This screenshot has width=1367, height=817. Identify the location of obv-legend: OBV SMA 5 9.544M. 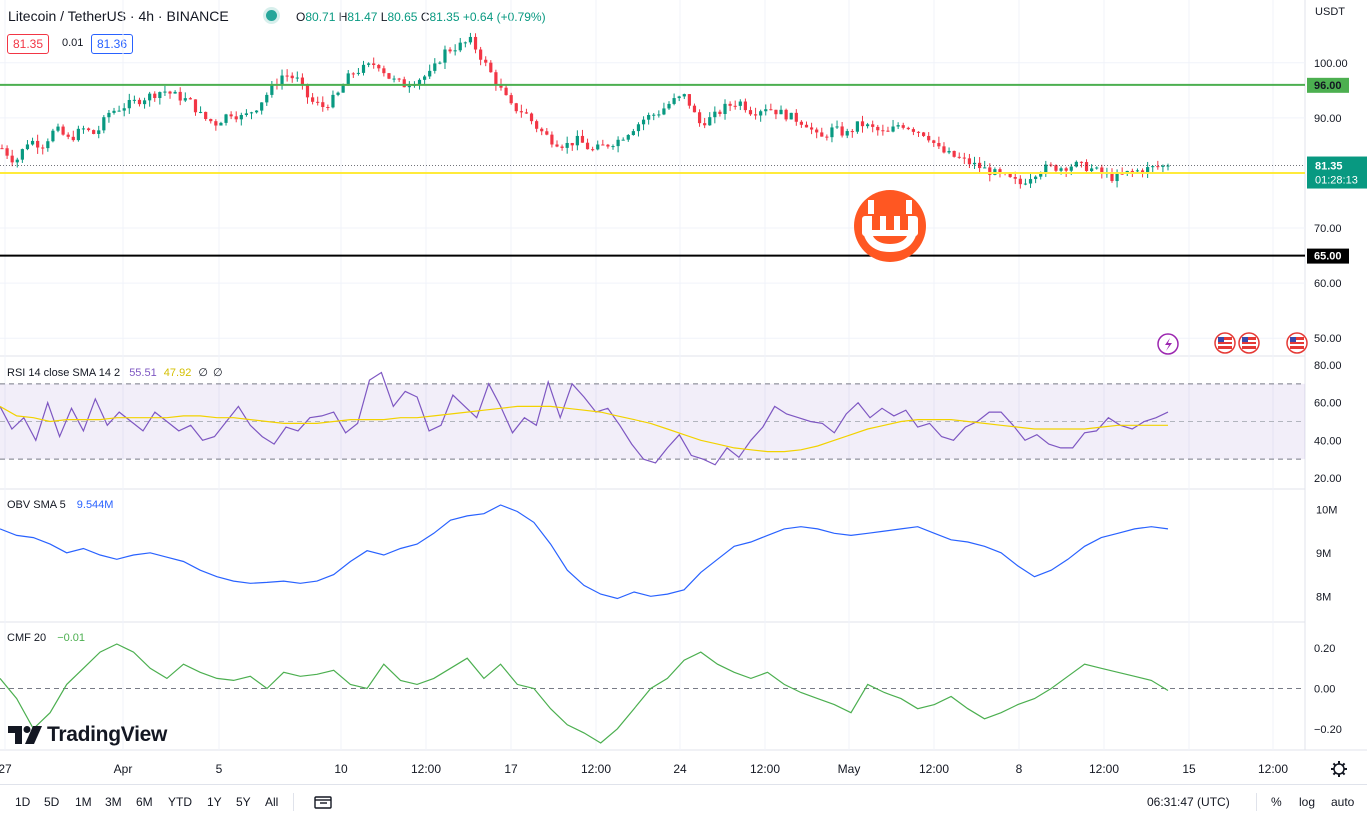
(60, 505).